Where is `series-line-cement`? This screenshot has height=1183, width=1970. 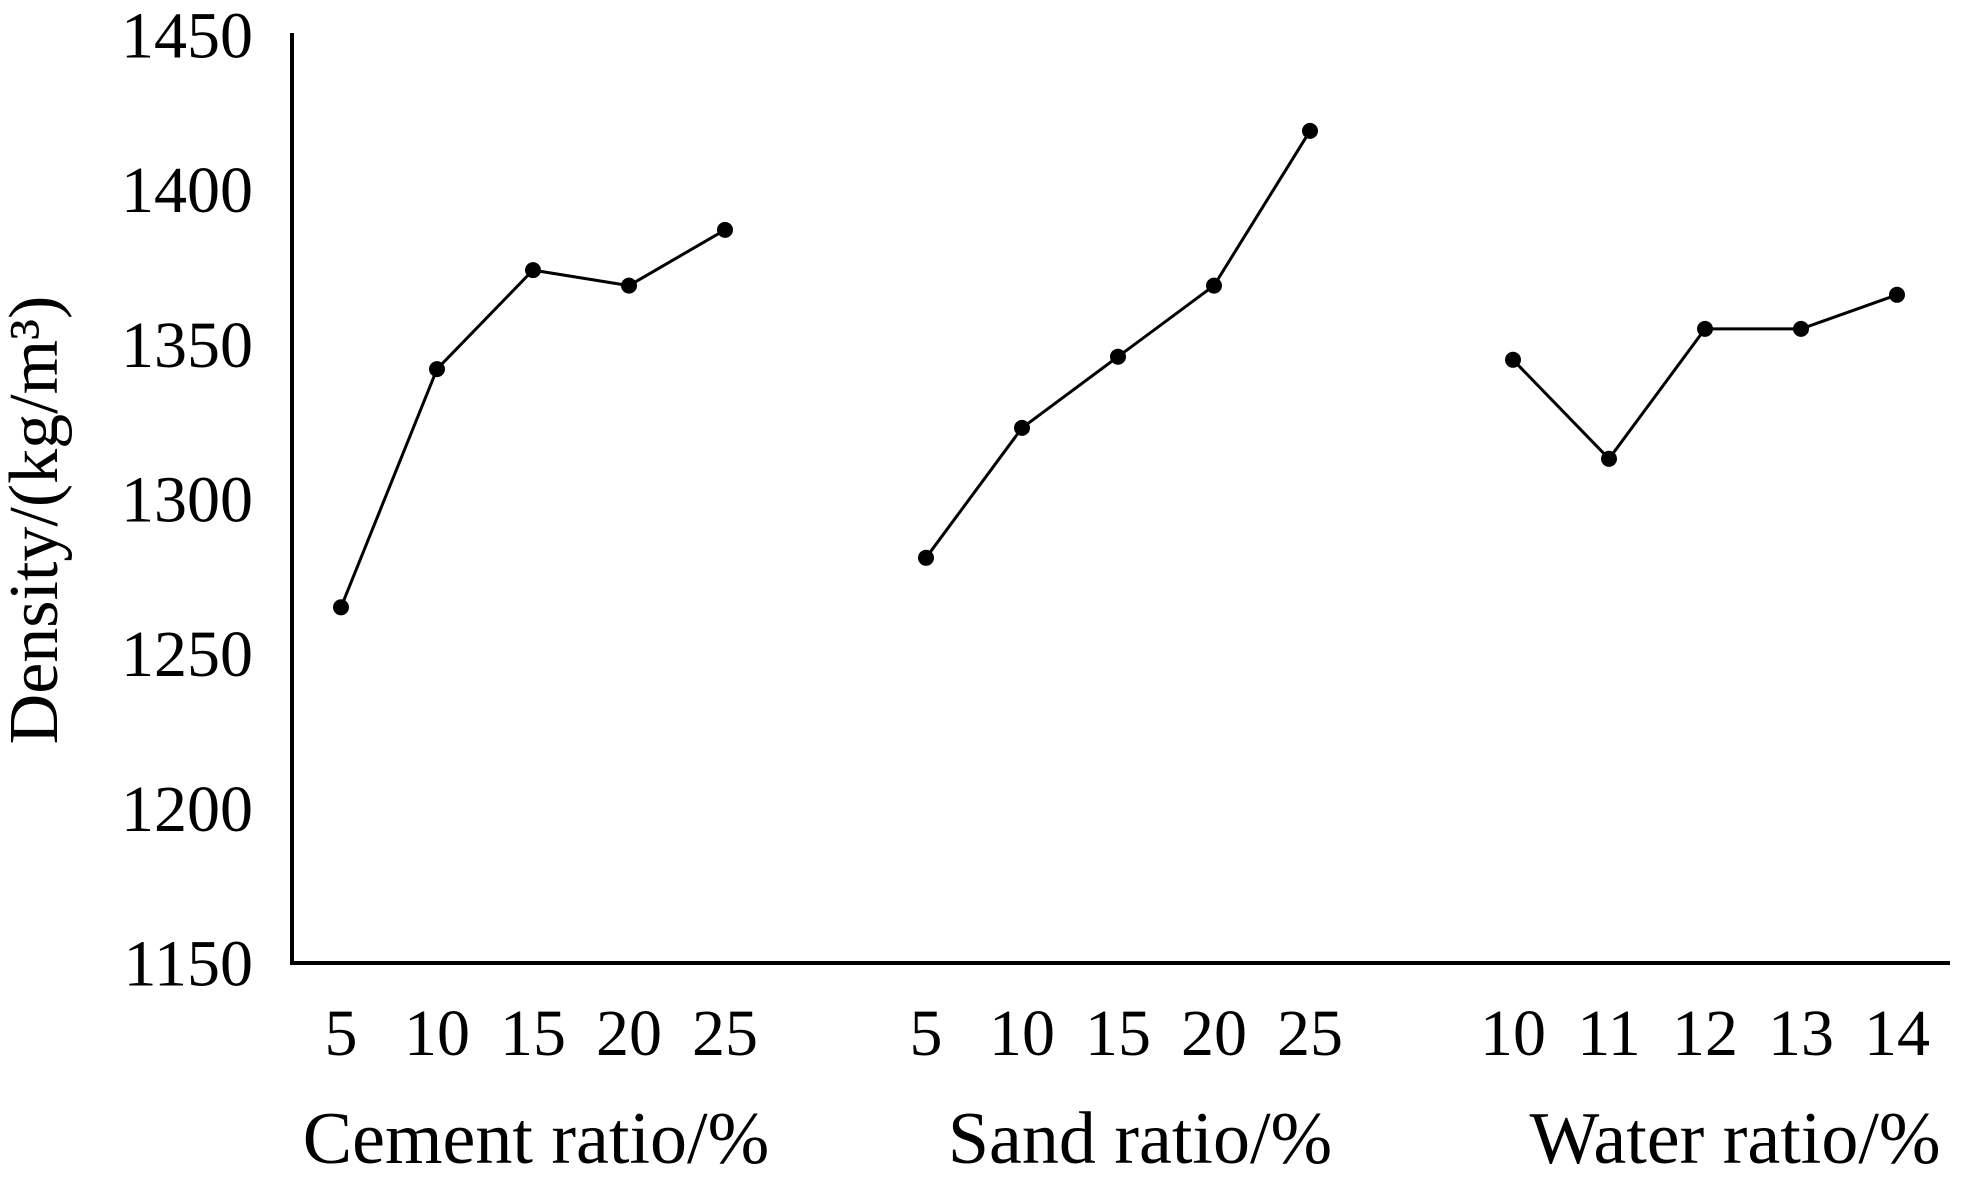
series-line-cement is located at coordinates (533, 418).